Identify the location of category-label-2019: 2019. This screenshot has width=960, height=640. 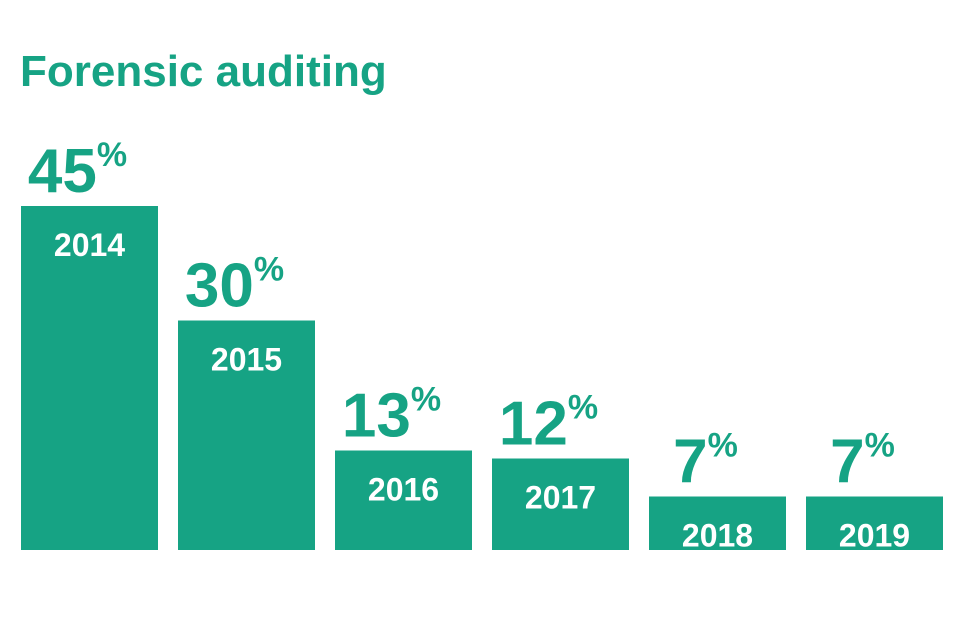
(874, 535).